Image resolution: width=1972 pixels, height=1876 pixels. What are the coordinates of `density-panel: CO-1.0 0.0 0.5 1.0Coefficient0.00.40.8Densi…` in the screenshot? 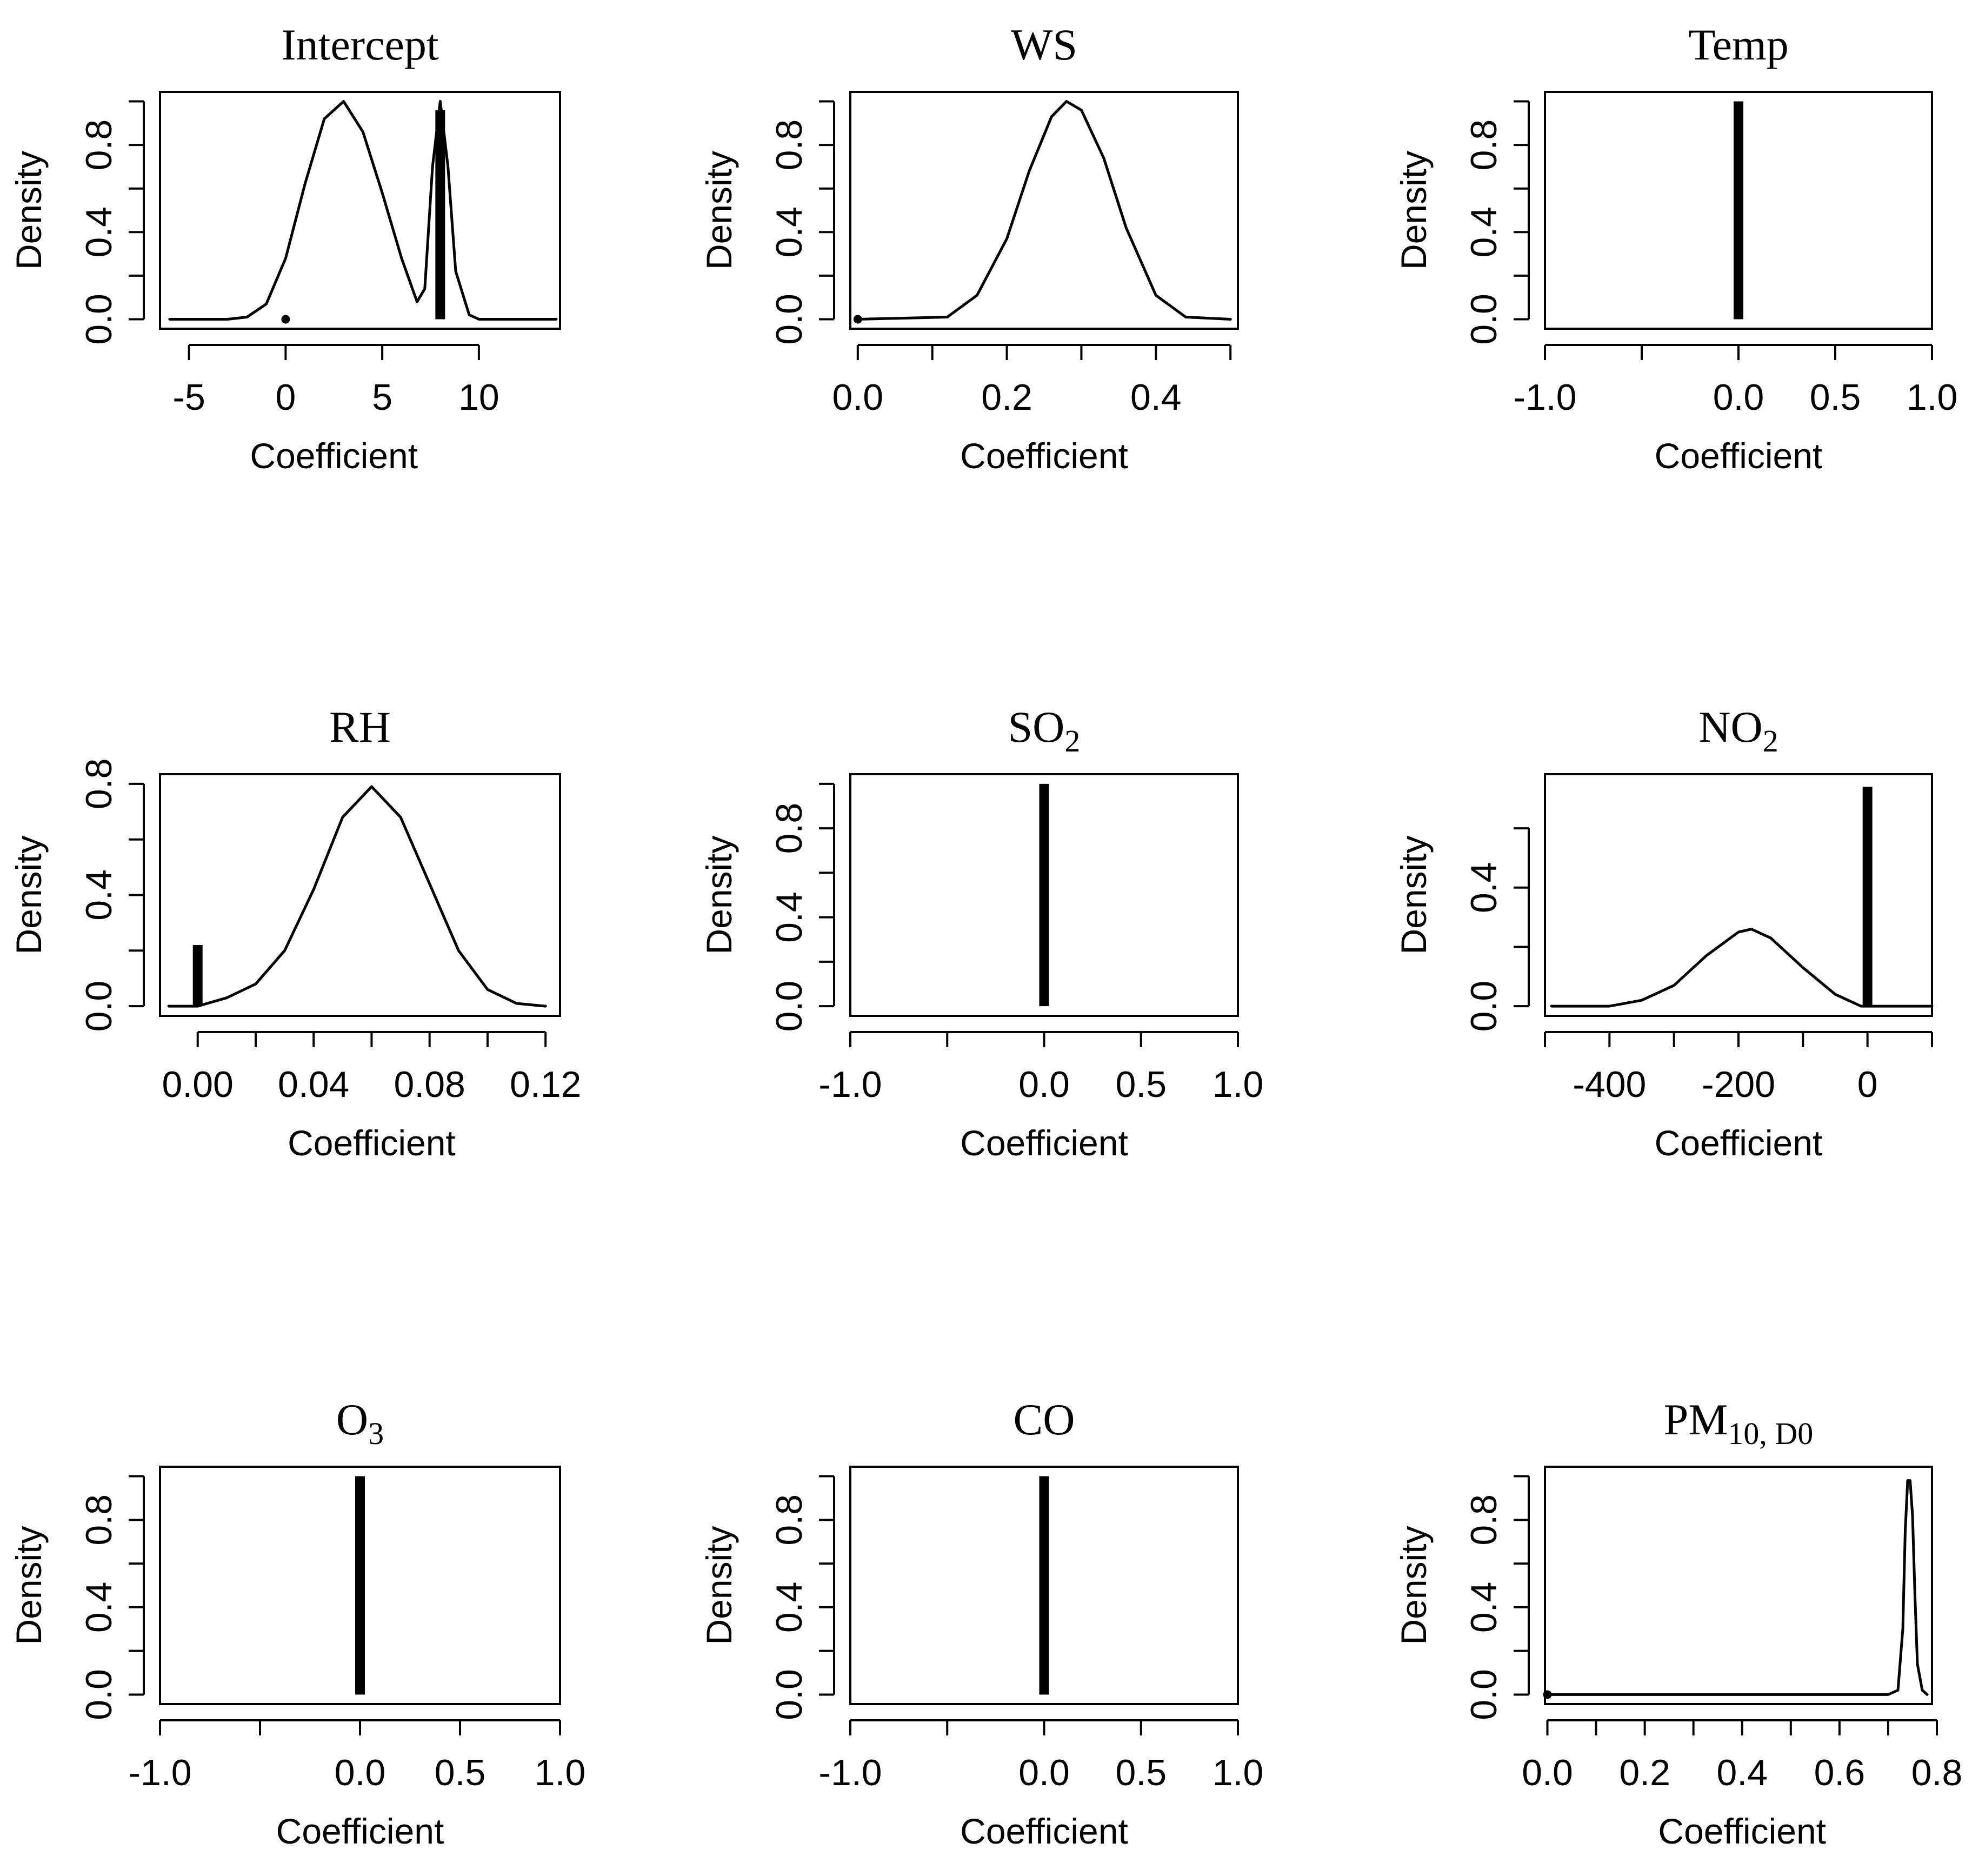 It's located at (981, 1623).